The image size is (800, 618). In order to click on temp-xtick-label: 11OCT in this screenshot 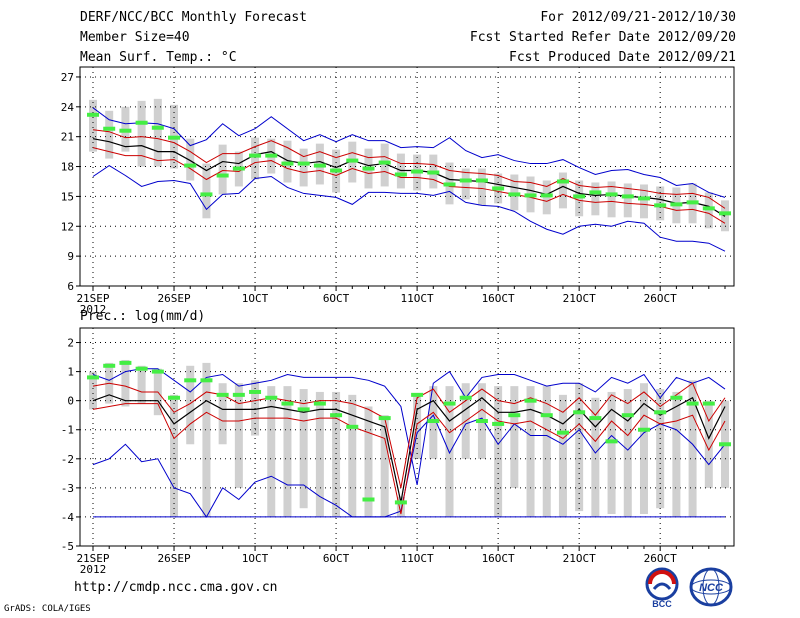, I will do `click(417, 298)`.